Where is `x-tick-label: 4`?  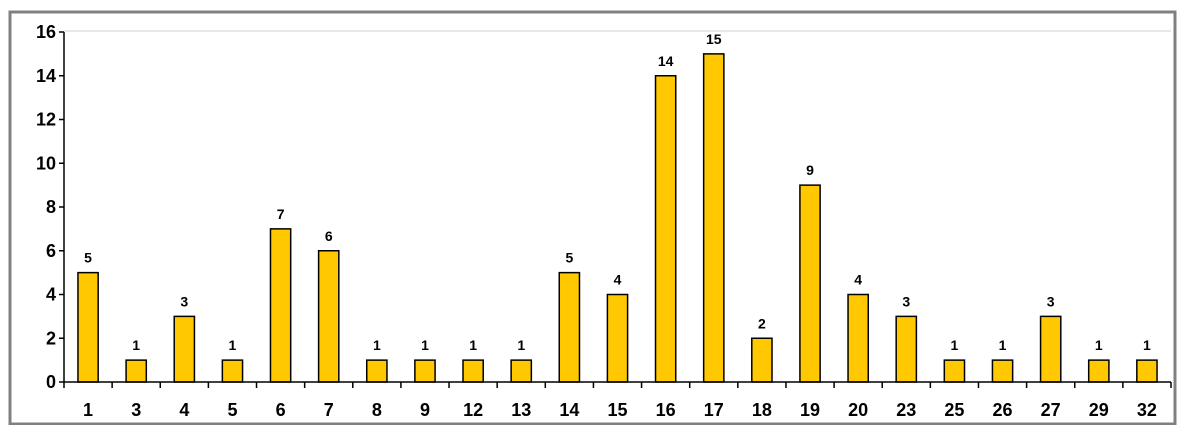 x-tick-label: 4 is located at coordinates (184, 410).